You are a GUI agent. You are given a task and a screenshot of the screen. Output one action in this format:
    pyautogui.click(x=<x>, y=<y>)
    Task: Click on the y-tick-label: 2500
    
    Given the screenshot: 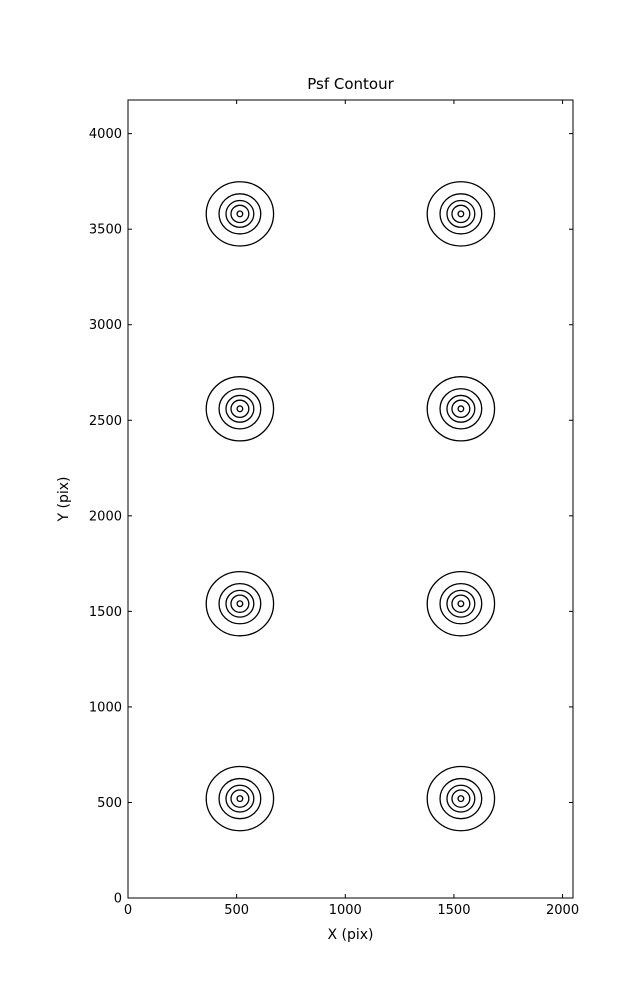 What is the action you would take?
    pyautogui.click(x=105, y=421)
    